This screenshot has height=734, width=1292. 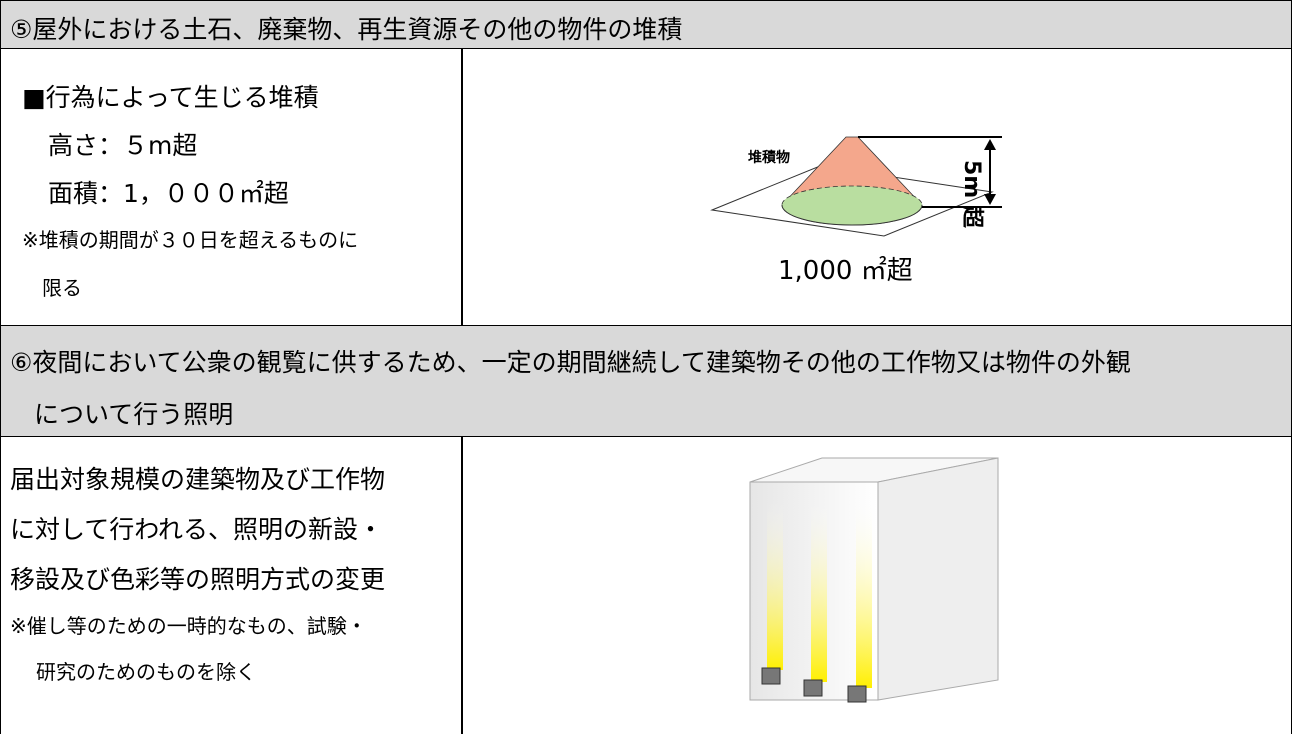 What do you see at coordinates (769, 158) in the screenshot?
I see `figure-label: 堆積物` at bounding box center [769, 158].